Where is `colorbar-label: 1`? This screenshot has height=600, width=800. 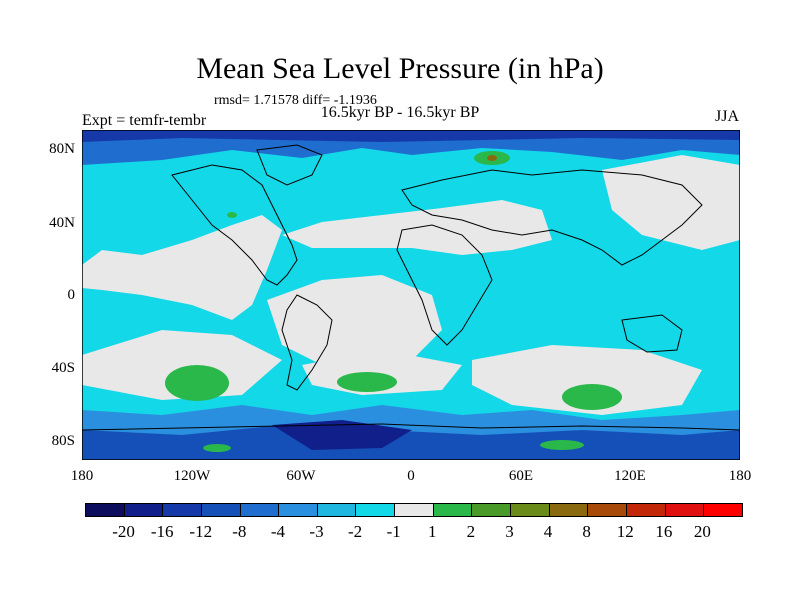 colorbar-label: 1 is located at coordinates (432, 531).